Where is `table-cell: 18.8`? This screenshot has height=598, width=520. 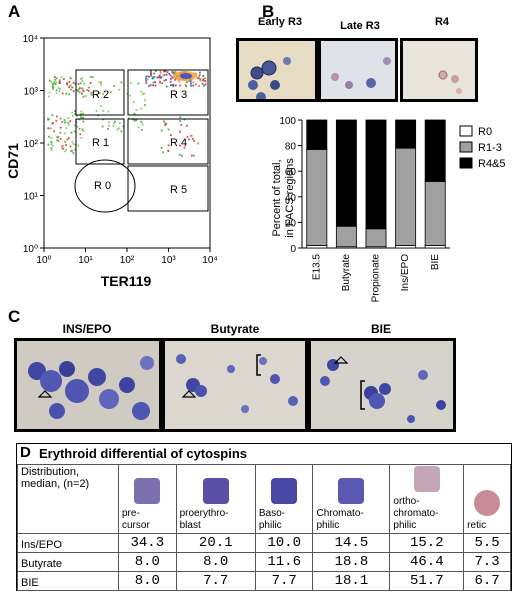
table-cell: 18.8 is located at coordinates (351, 562).